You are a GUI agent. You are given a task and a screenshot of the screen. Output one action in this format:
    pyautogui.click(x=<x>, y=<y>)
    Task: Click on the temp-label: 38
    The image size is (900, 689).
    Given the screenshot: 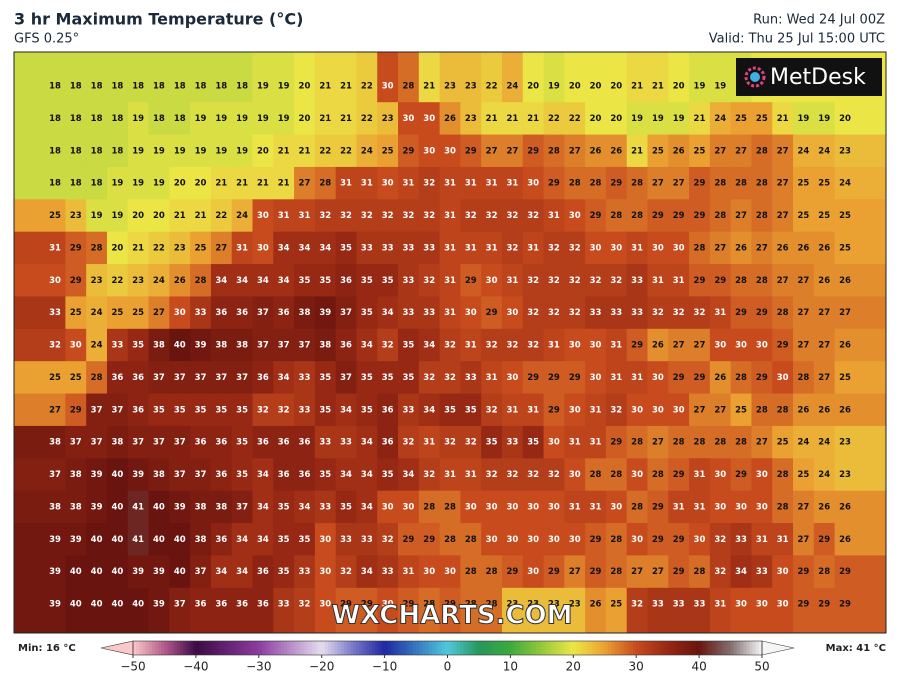 What is the action you would take?
    pyautogui.click(x=201, y=540)
    